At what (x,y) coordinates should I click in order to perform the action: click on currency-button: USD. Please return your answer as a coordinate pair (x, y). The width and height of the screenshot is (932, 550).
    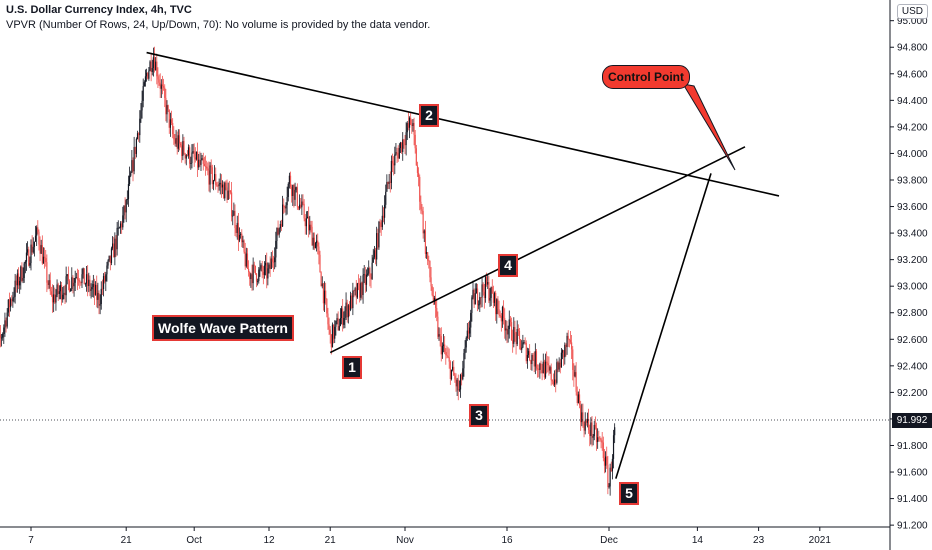
    Looking at the image, I should click on (912, 11).